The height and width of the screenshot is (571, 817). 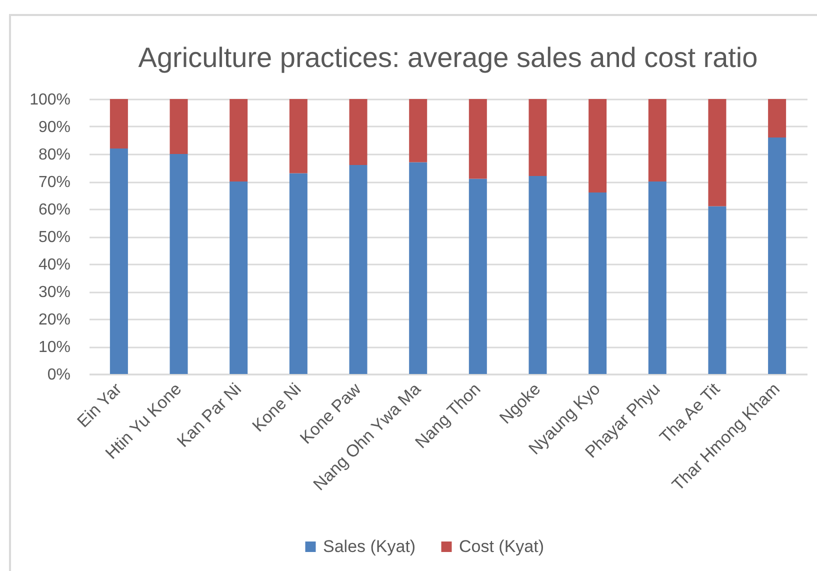 What do you see at coordinates (54, 127) in the screenshot?
I see `y-tick-label: 90%` at bounding box center [54, 127].